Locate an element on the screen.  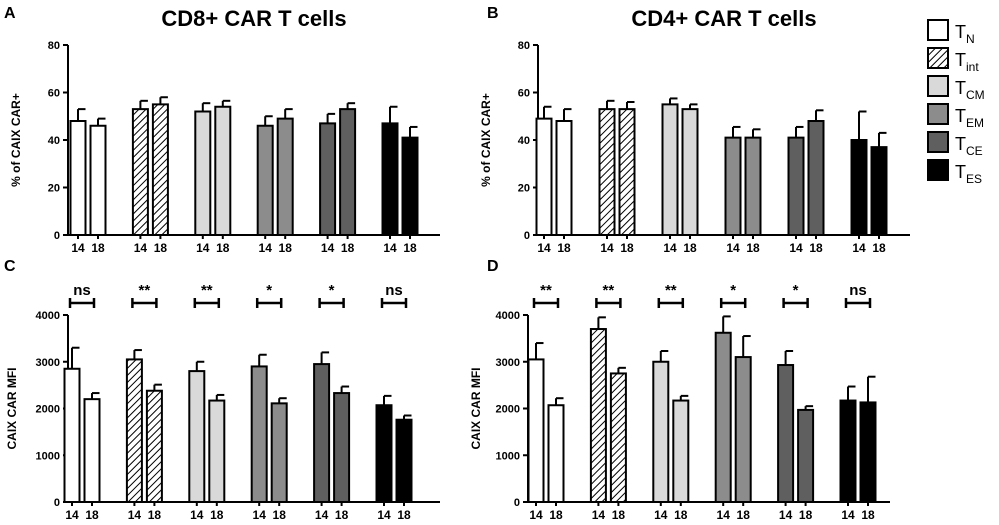
y-tick-label: 3000 is located at coordinates (508, 363).